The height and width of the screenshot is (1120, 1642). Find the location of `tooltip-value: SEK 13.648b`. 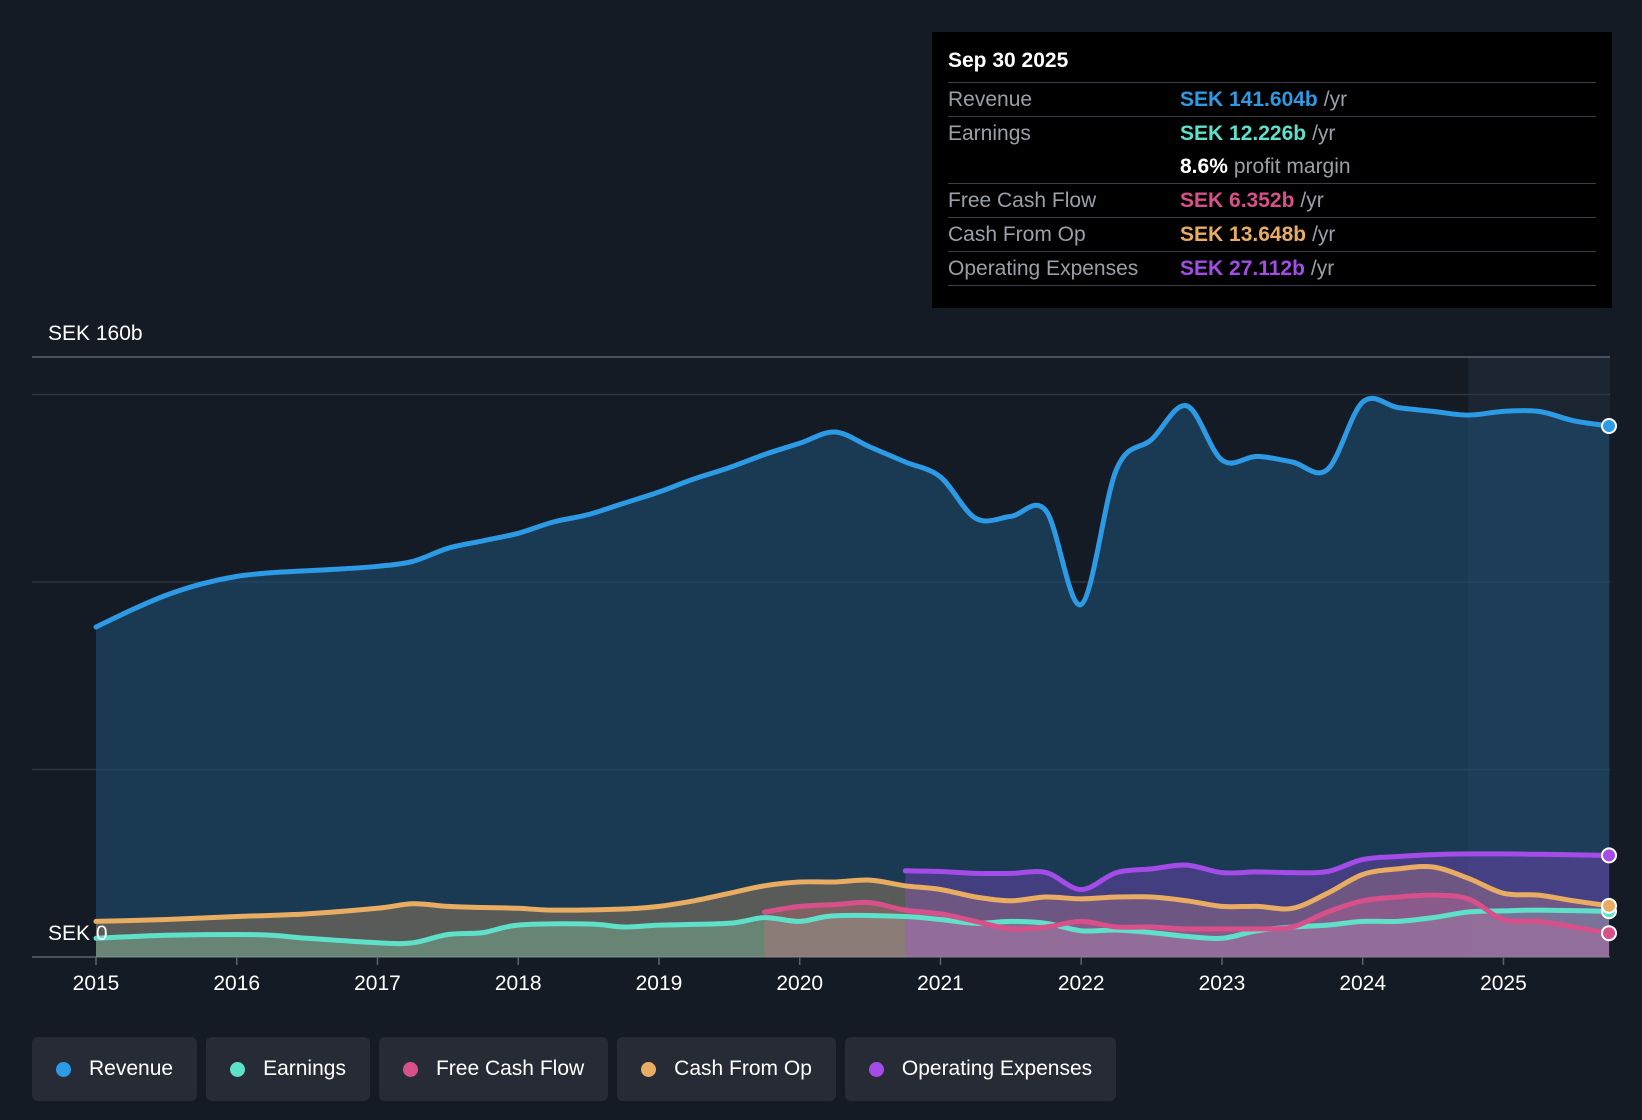

tooltip-value: SEK 13.648b is located at coordinates (1243, 234).